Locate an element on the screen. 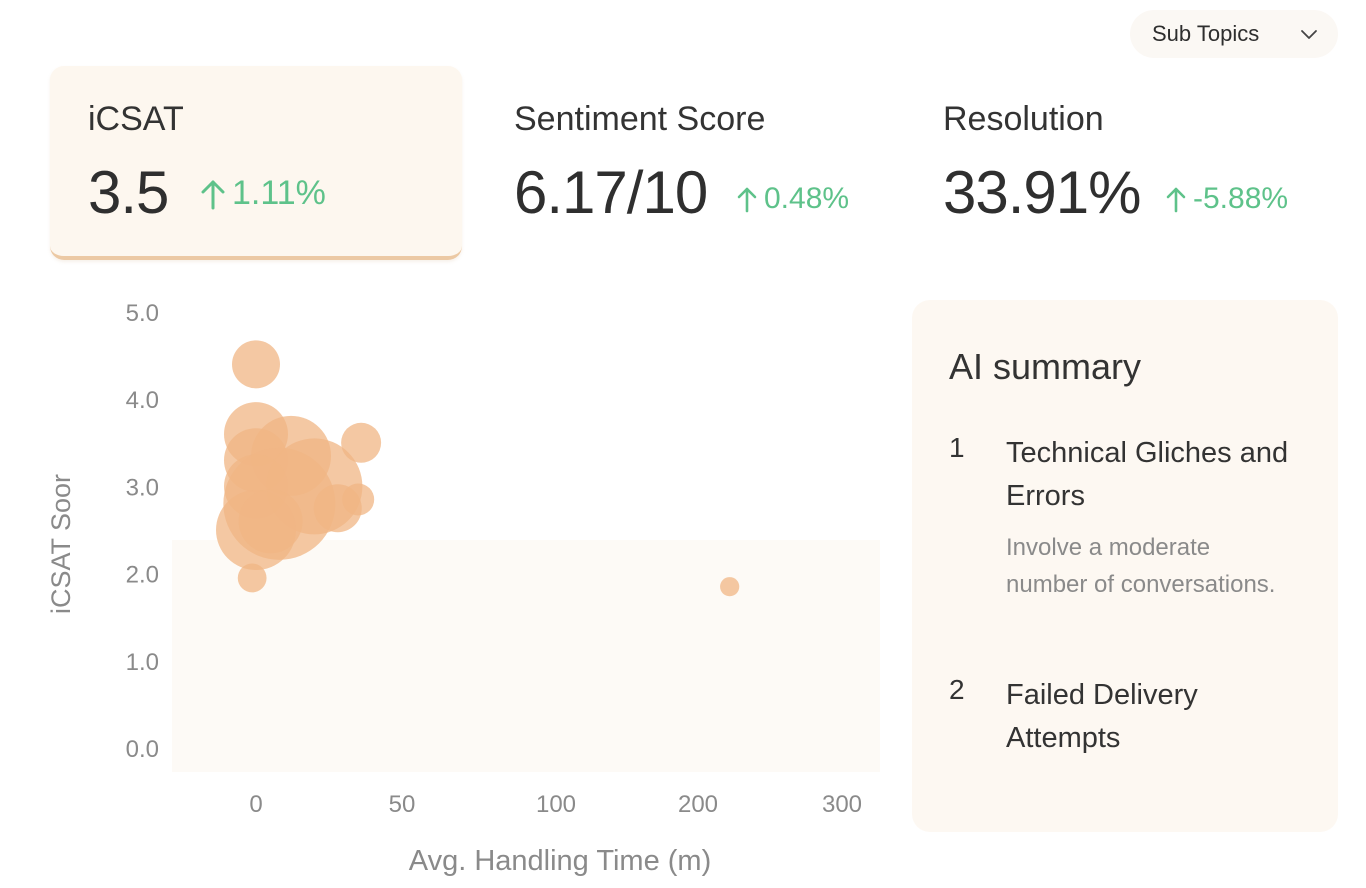 The image size is (1366, 888). kpi-delta: 0.48% is located at coordinates (792, 199).